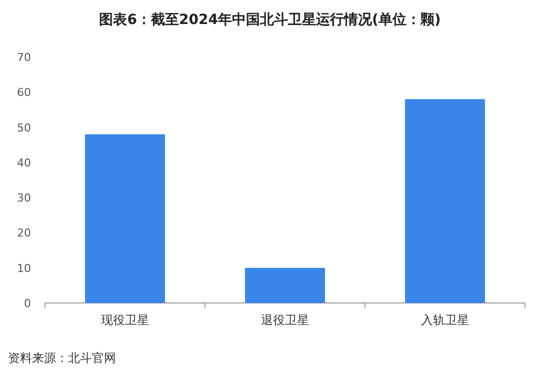 The width and height of the screenshot is (540, 379). Describe the element at coordinates (62, 358) in the screenshot. I see `annotation: 资料来源：北斗官网` at that location.